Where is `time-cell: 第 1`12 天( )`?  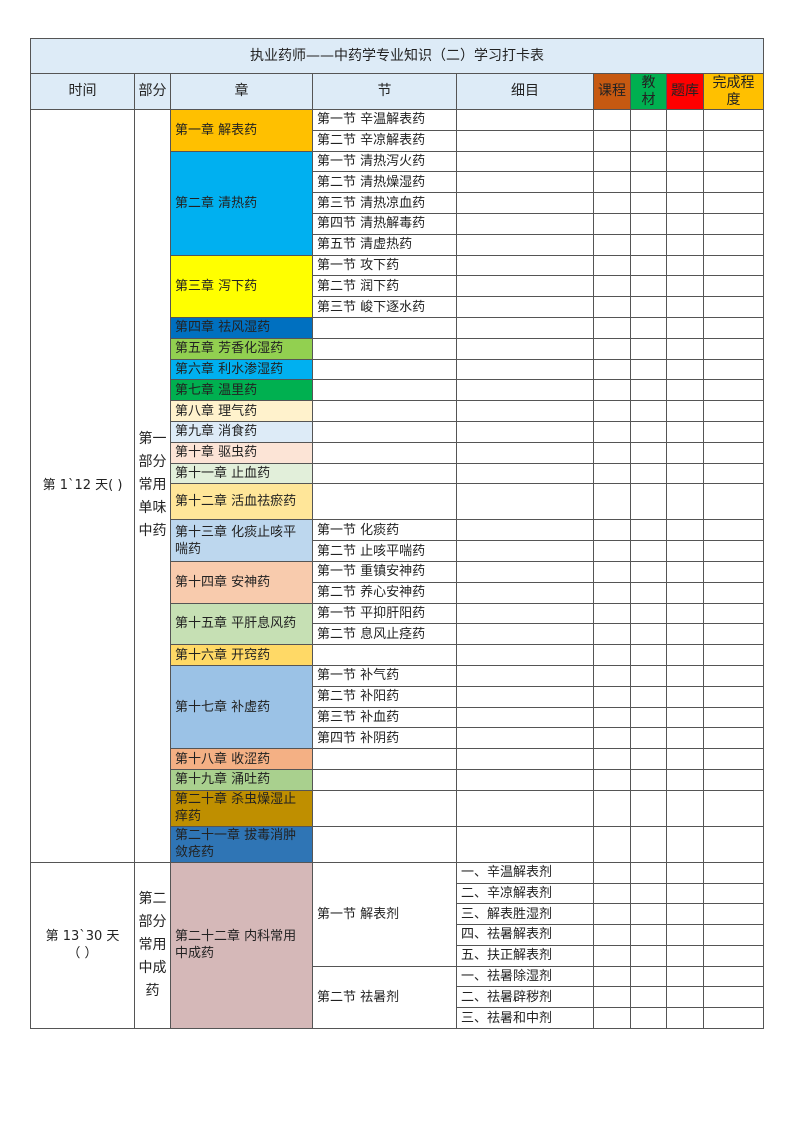 time-cell: 第 1`12 天( ) is located at coordinates (82, 486).